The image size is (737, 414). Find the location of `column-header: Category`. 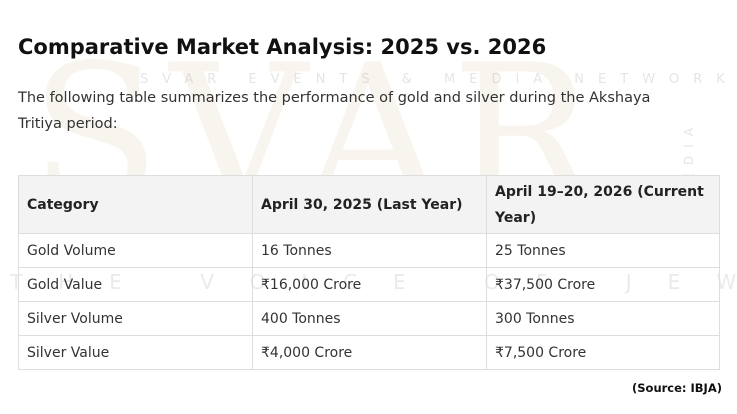

column-header: Category is located at coordinates (135, 204).